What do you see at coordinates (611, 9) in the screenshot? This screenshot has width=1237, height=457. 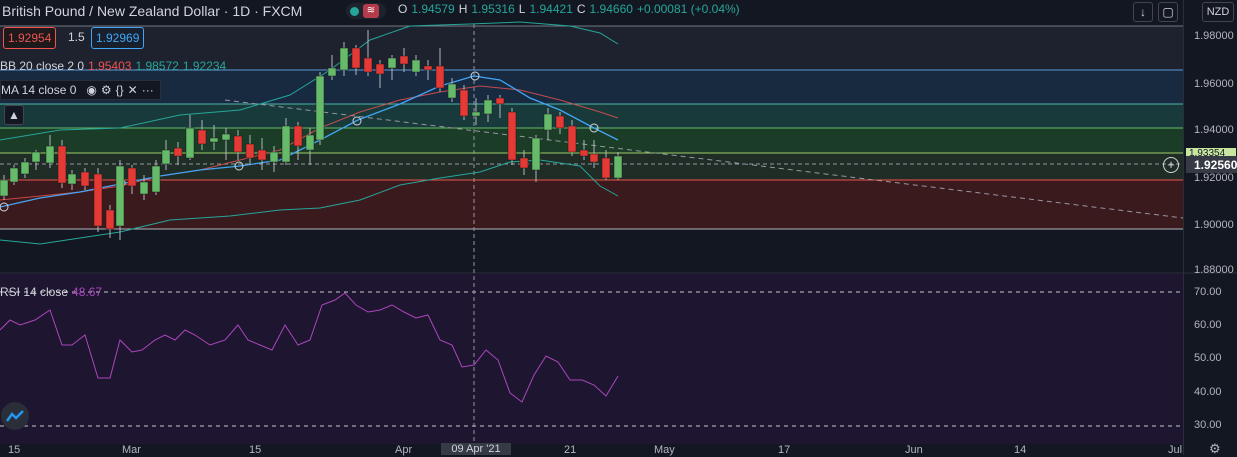 I see `close-value: 1.94660` at bounding box center [611, 9].